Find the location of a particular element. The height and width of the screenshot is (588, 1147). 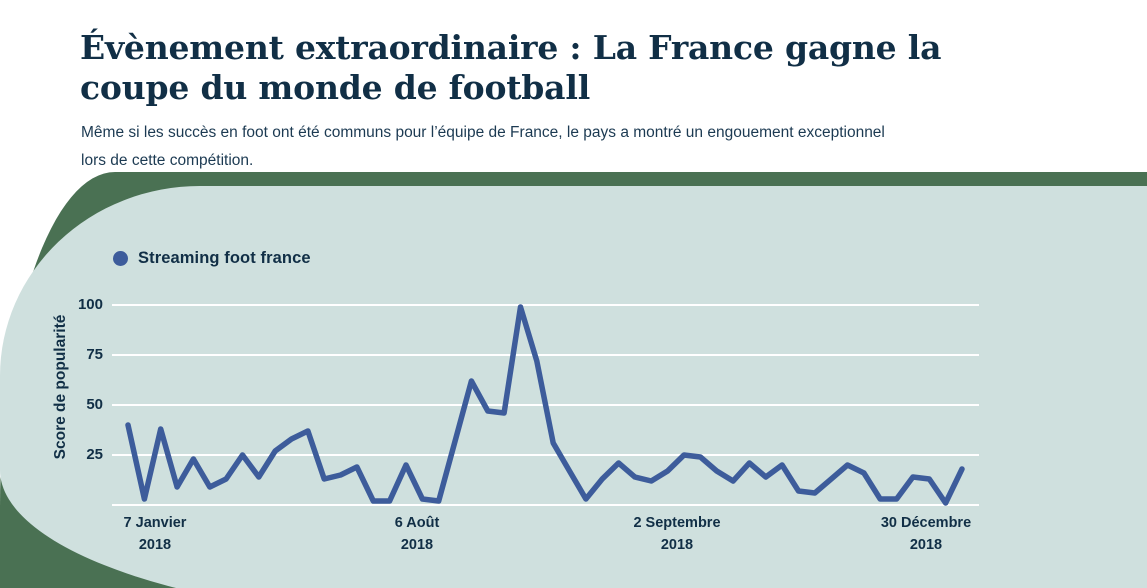

legend-dot-icon is located at coordinates (120, 258).